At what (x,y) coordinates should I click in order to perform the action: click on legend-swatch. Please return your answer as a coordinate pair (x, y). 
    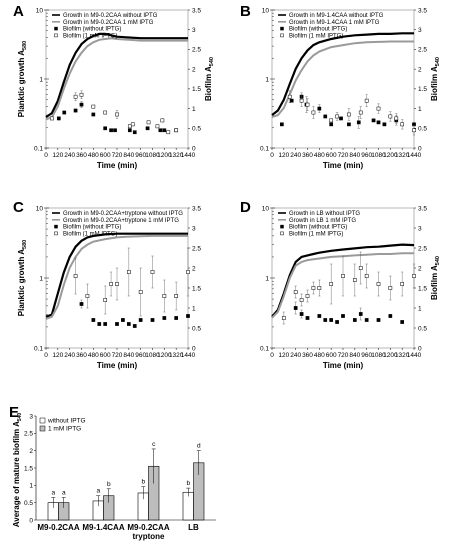
    Looking at the image, I should click on (42, 428).